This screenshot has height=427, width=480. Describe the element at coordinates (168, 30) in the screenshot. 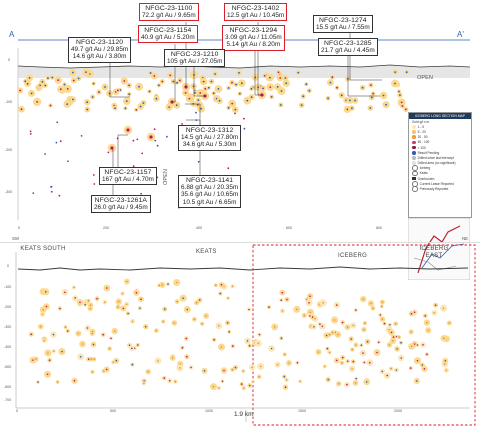

I see `callout-hole: NFGC-23-1154` at that location.